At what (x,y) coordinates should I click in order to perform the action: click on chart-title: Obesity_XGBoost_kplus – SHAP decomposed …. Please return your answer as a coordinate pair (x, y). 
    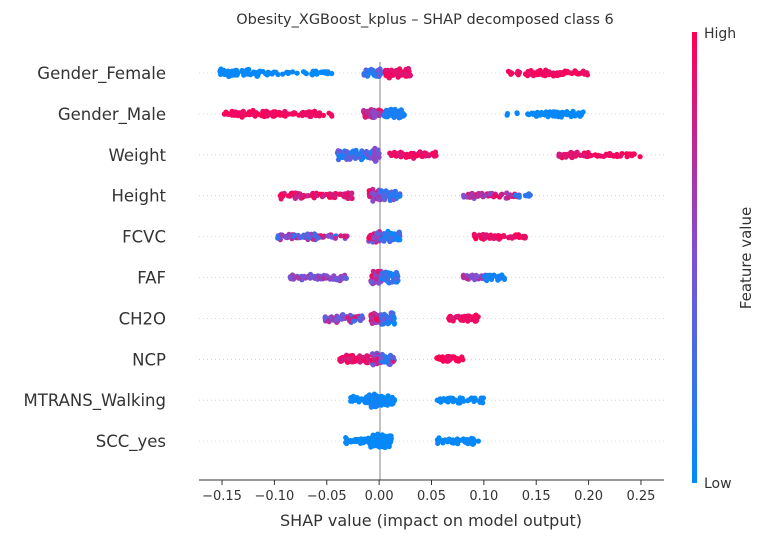
    Looking at the image, I should click on (425, 20).